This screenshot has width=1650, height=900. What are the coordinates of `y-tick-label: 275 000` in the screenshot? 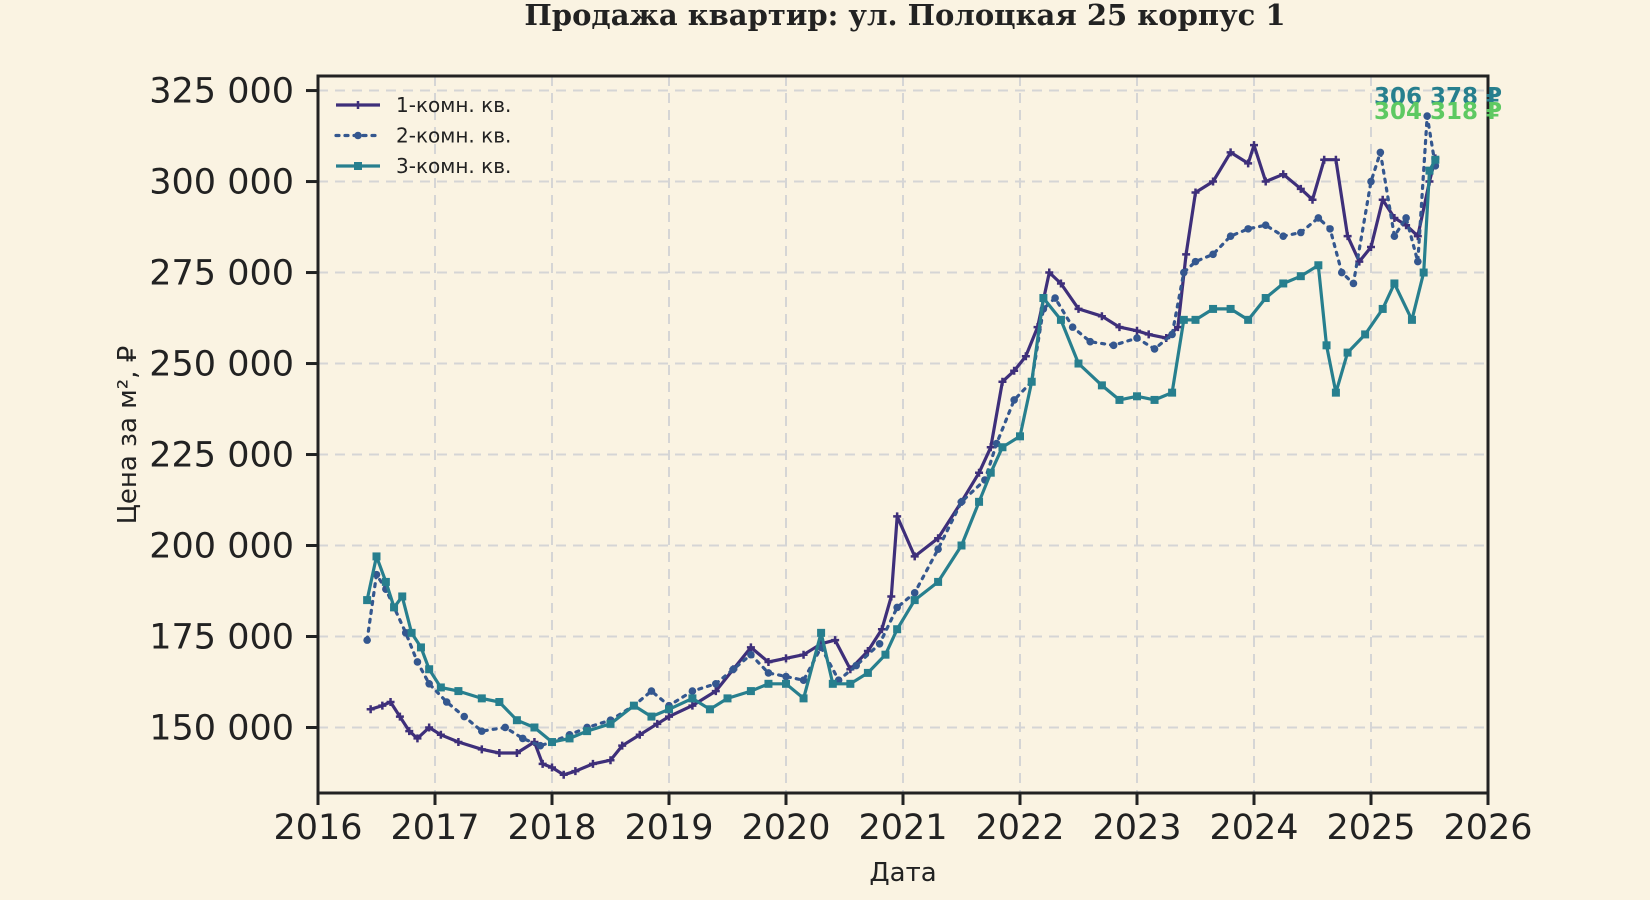 It's located at (221, 274).